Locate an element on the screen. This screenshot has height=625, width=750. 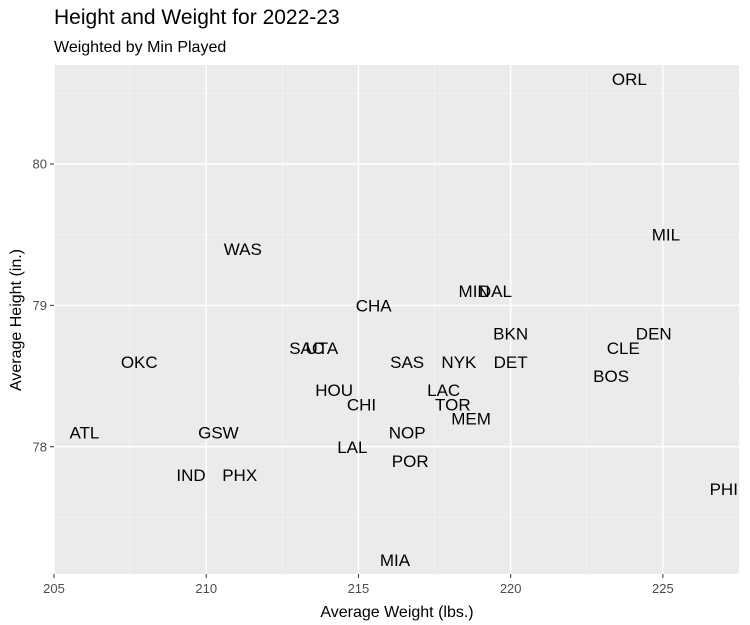
point-label-mem: MEM is located at coordinates (471, 418).